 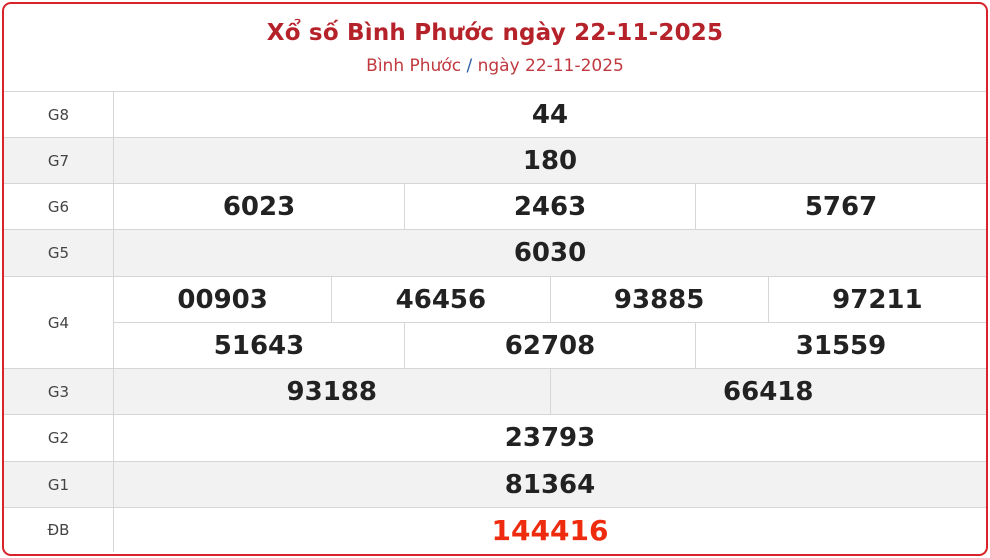 I want to click on prize-number: 31559, so click(x=840, y=345).